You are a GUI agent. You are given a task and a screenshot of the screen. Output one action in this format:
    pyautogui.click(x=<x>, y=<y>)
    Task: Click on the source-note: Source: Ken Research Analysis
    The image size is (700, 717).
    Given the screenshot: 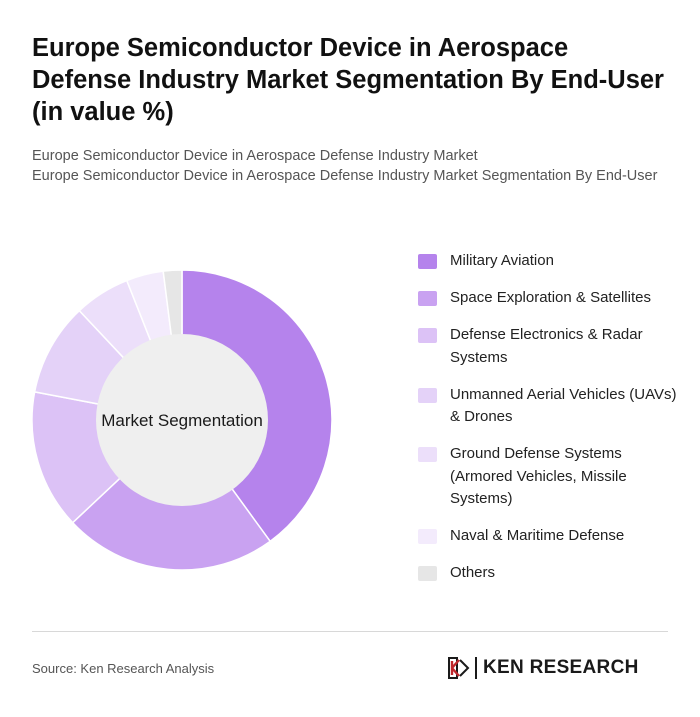 What is the action you would take?
    pyautogui.click(x=123, y=668)
    